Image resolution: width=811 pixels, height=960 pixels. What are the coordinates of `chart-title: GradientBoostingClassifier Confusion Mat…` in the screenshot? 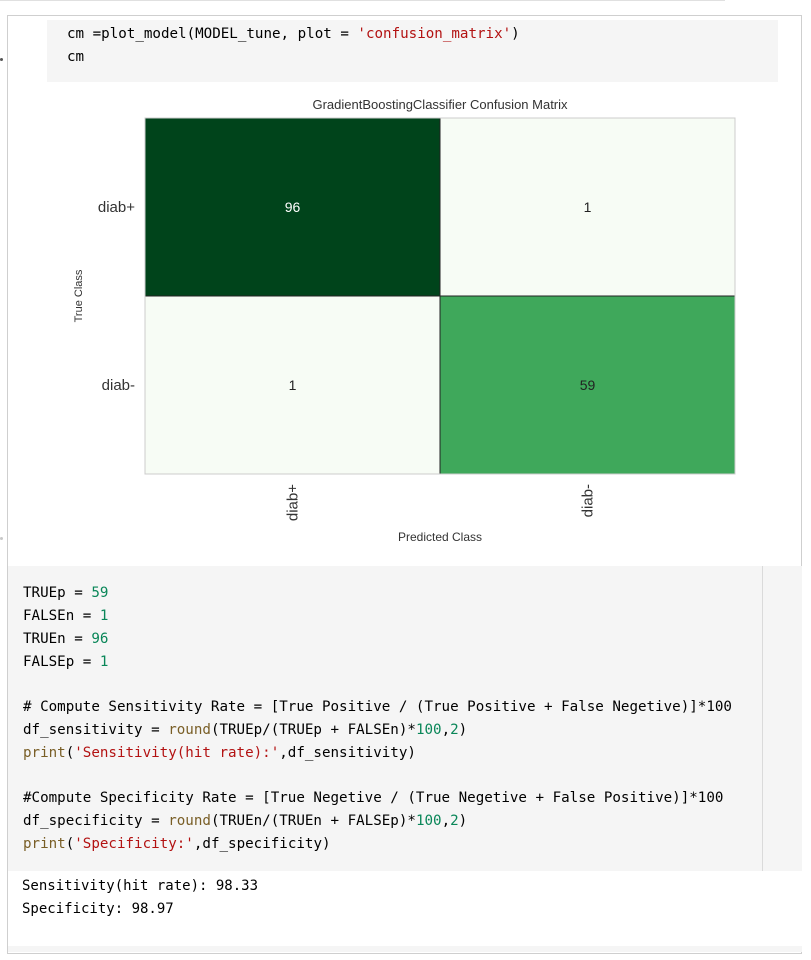 It's located at (440, 104).